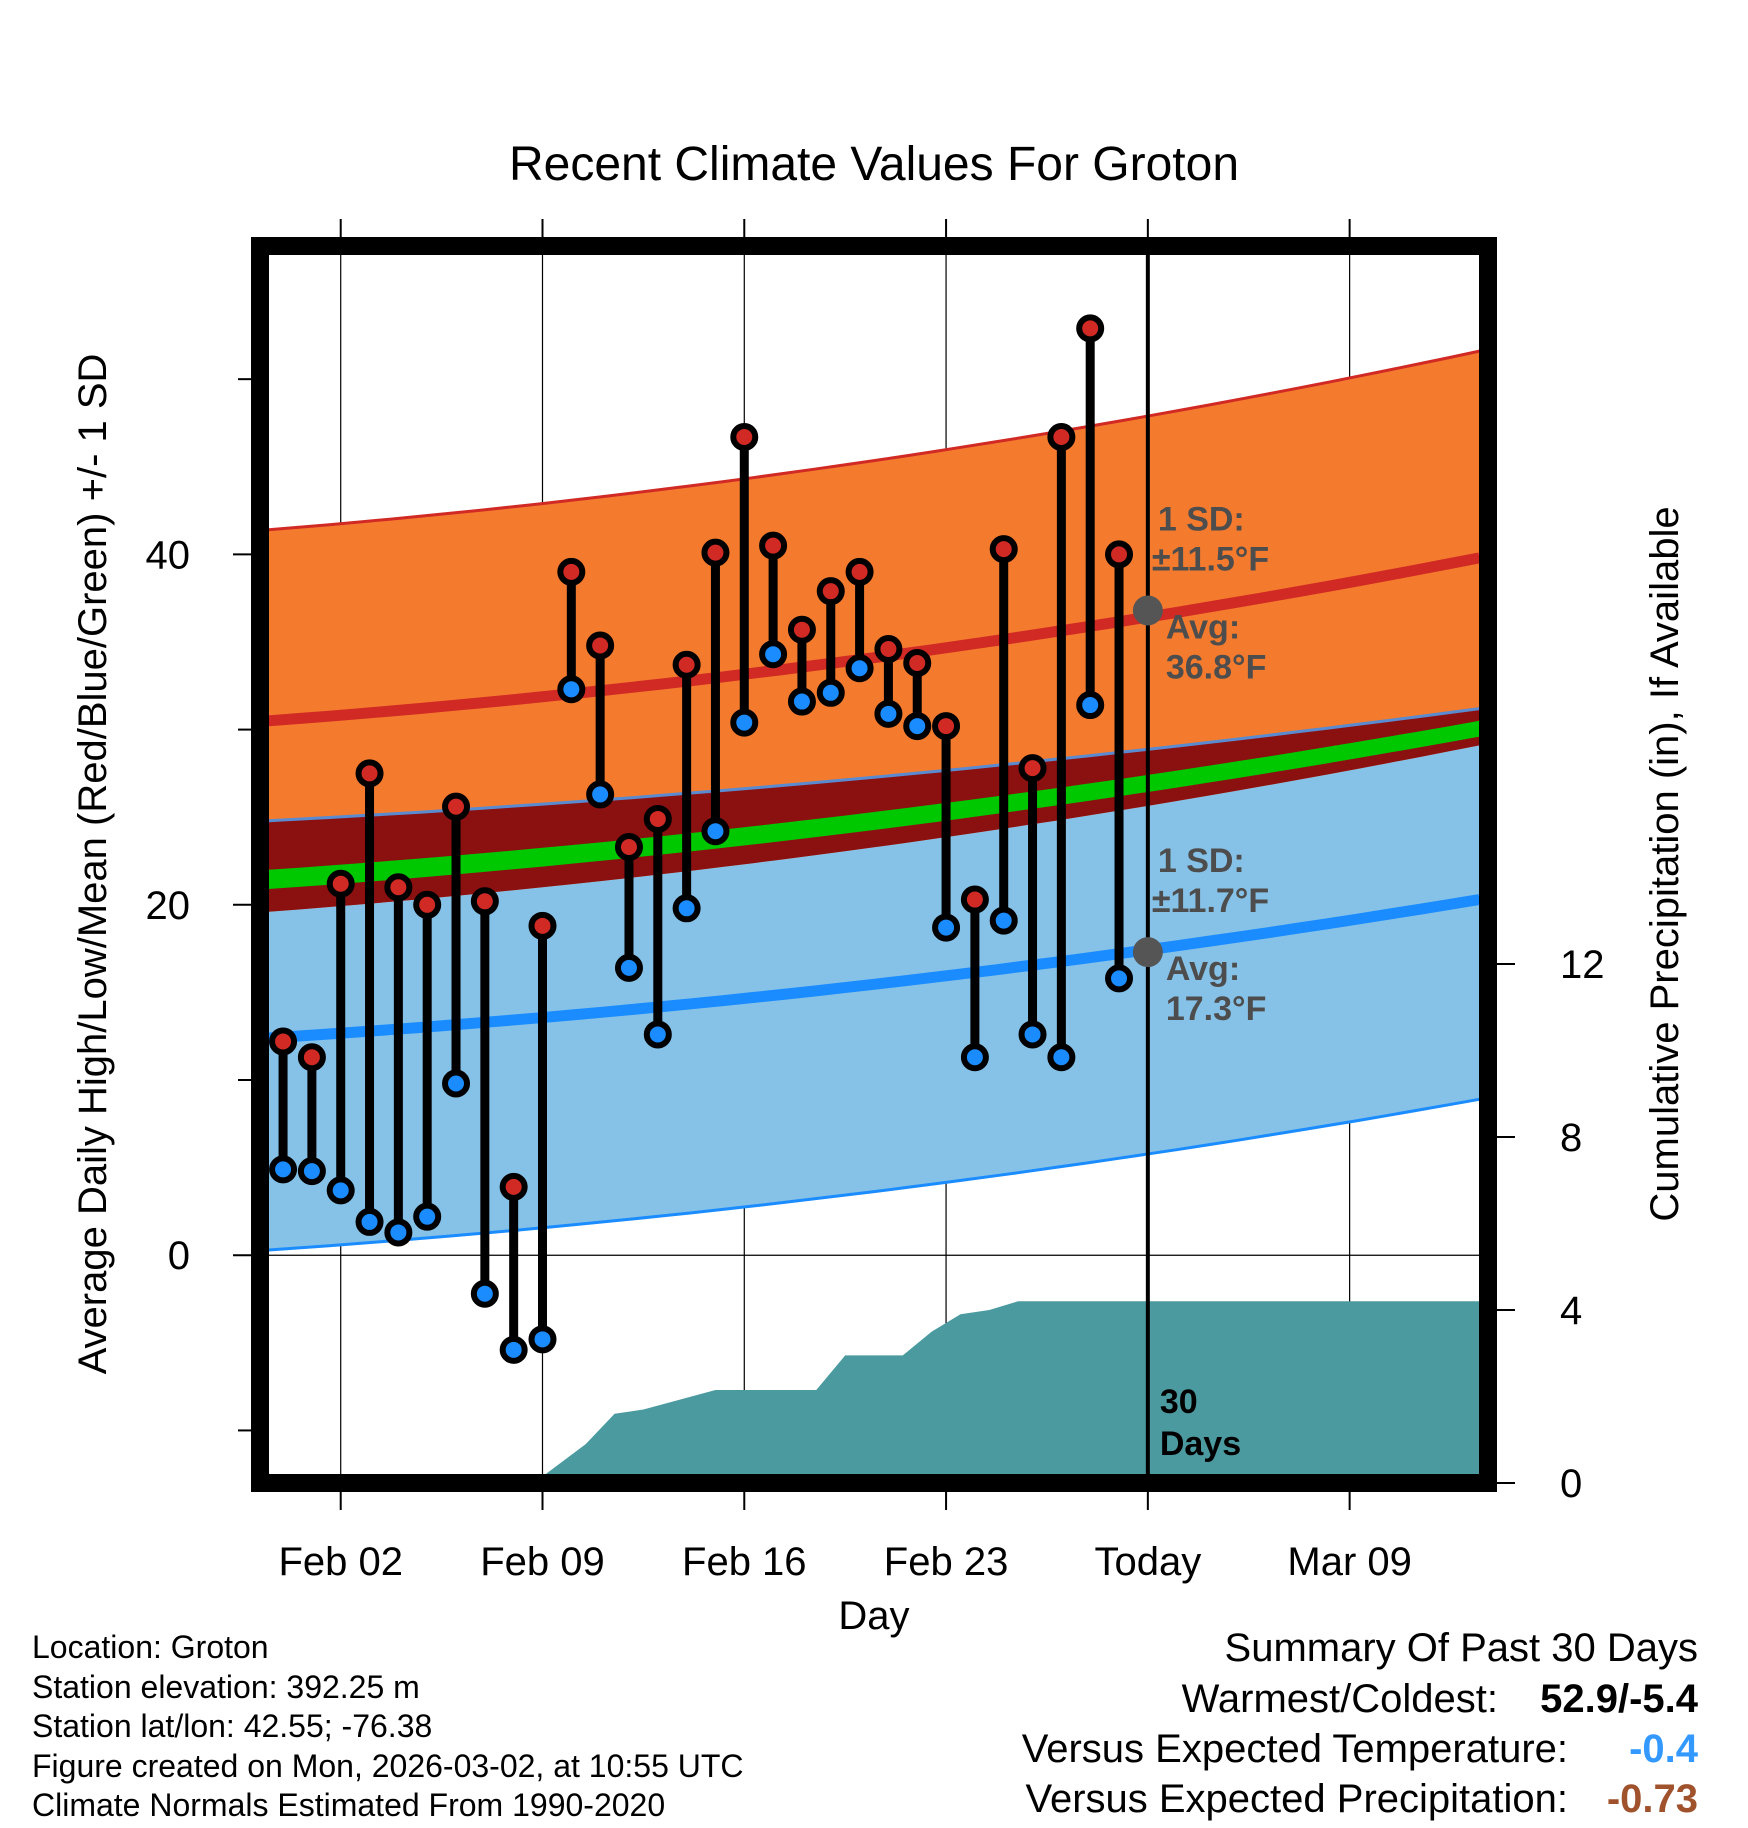 The height and width of the screenshot is (1828, 1748). What do you see at coordinates (1210, 559) in the screenshot?
I see `high-sd-value: ±11.5°F` at bounding box center [1210, 559].